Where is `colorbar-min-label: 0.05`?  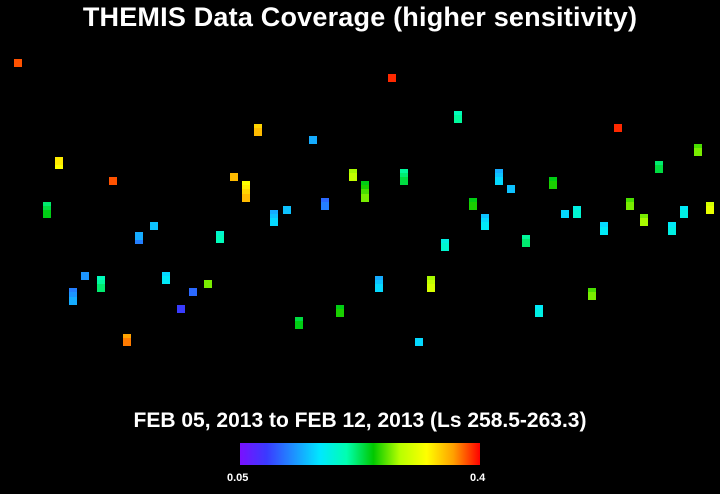 colorbar-min-label: 0.05 is located at coordinates (238, 478).